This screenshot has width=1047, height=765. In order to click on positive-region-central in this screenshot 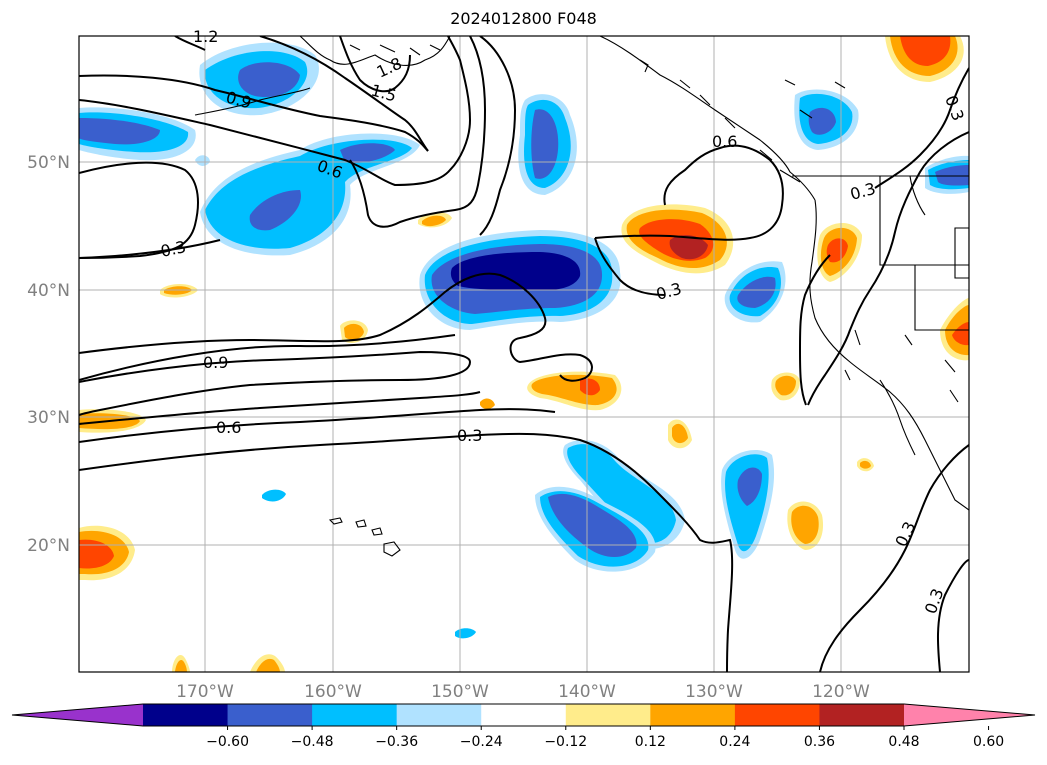, I will do `click(677, 239)`.